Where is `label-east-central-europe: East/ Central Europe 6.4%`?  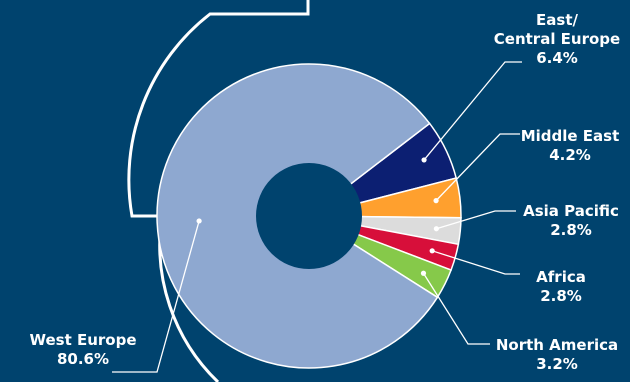 label-east-central-europe: East/ Central Europe 6.4% is located at coordinates (557, 39).